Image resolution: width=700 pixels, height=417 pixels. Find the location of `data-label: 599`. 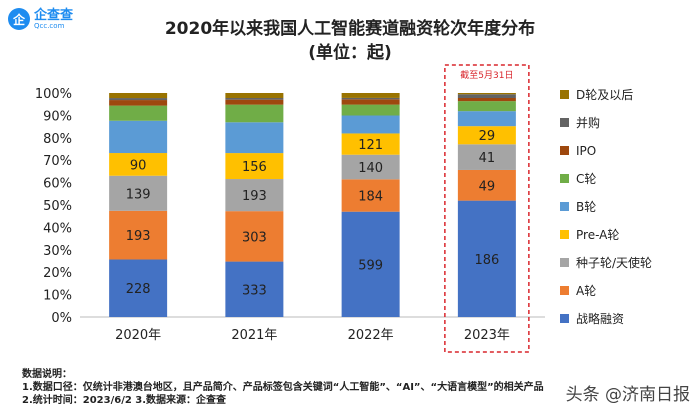

data-label: 599 is located at coordinates (370, 265).